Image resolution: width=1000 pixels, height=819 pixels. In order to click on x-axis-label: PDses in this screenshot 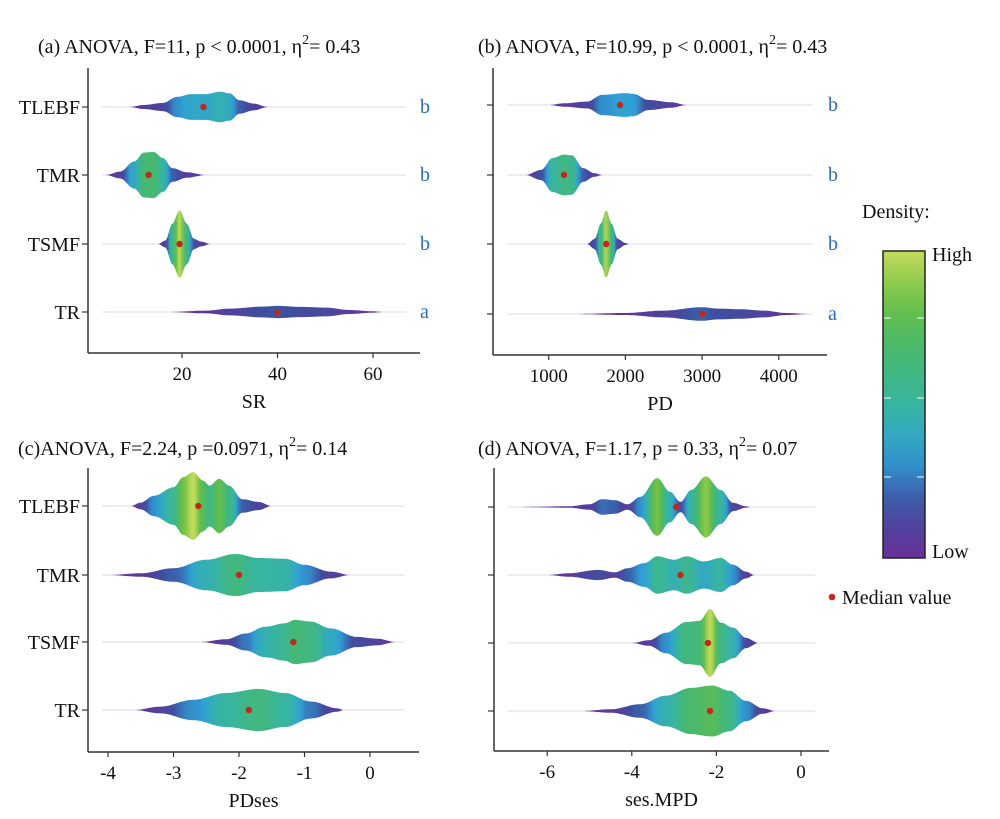, I will do `click(253, 801)`.